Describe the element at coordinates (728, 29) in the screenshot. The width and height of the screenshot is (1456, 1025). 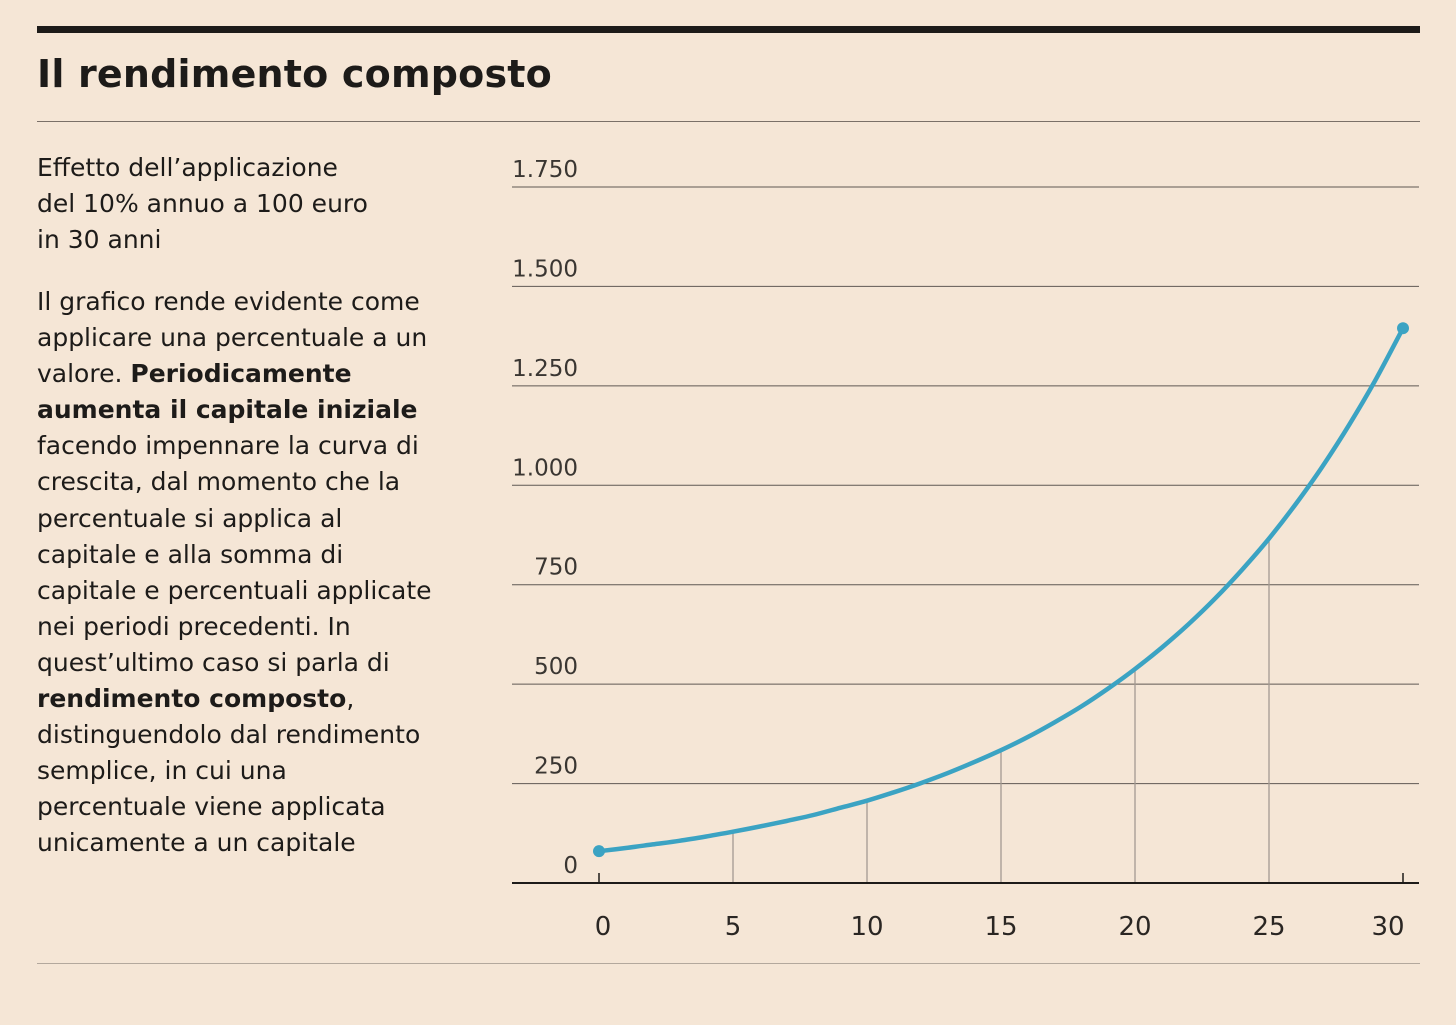
I see `top-rule` at that location.